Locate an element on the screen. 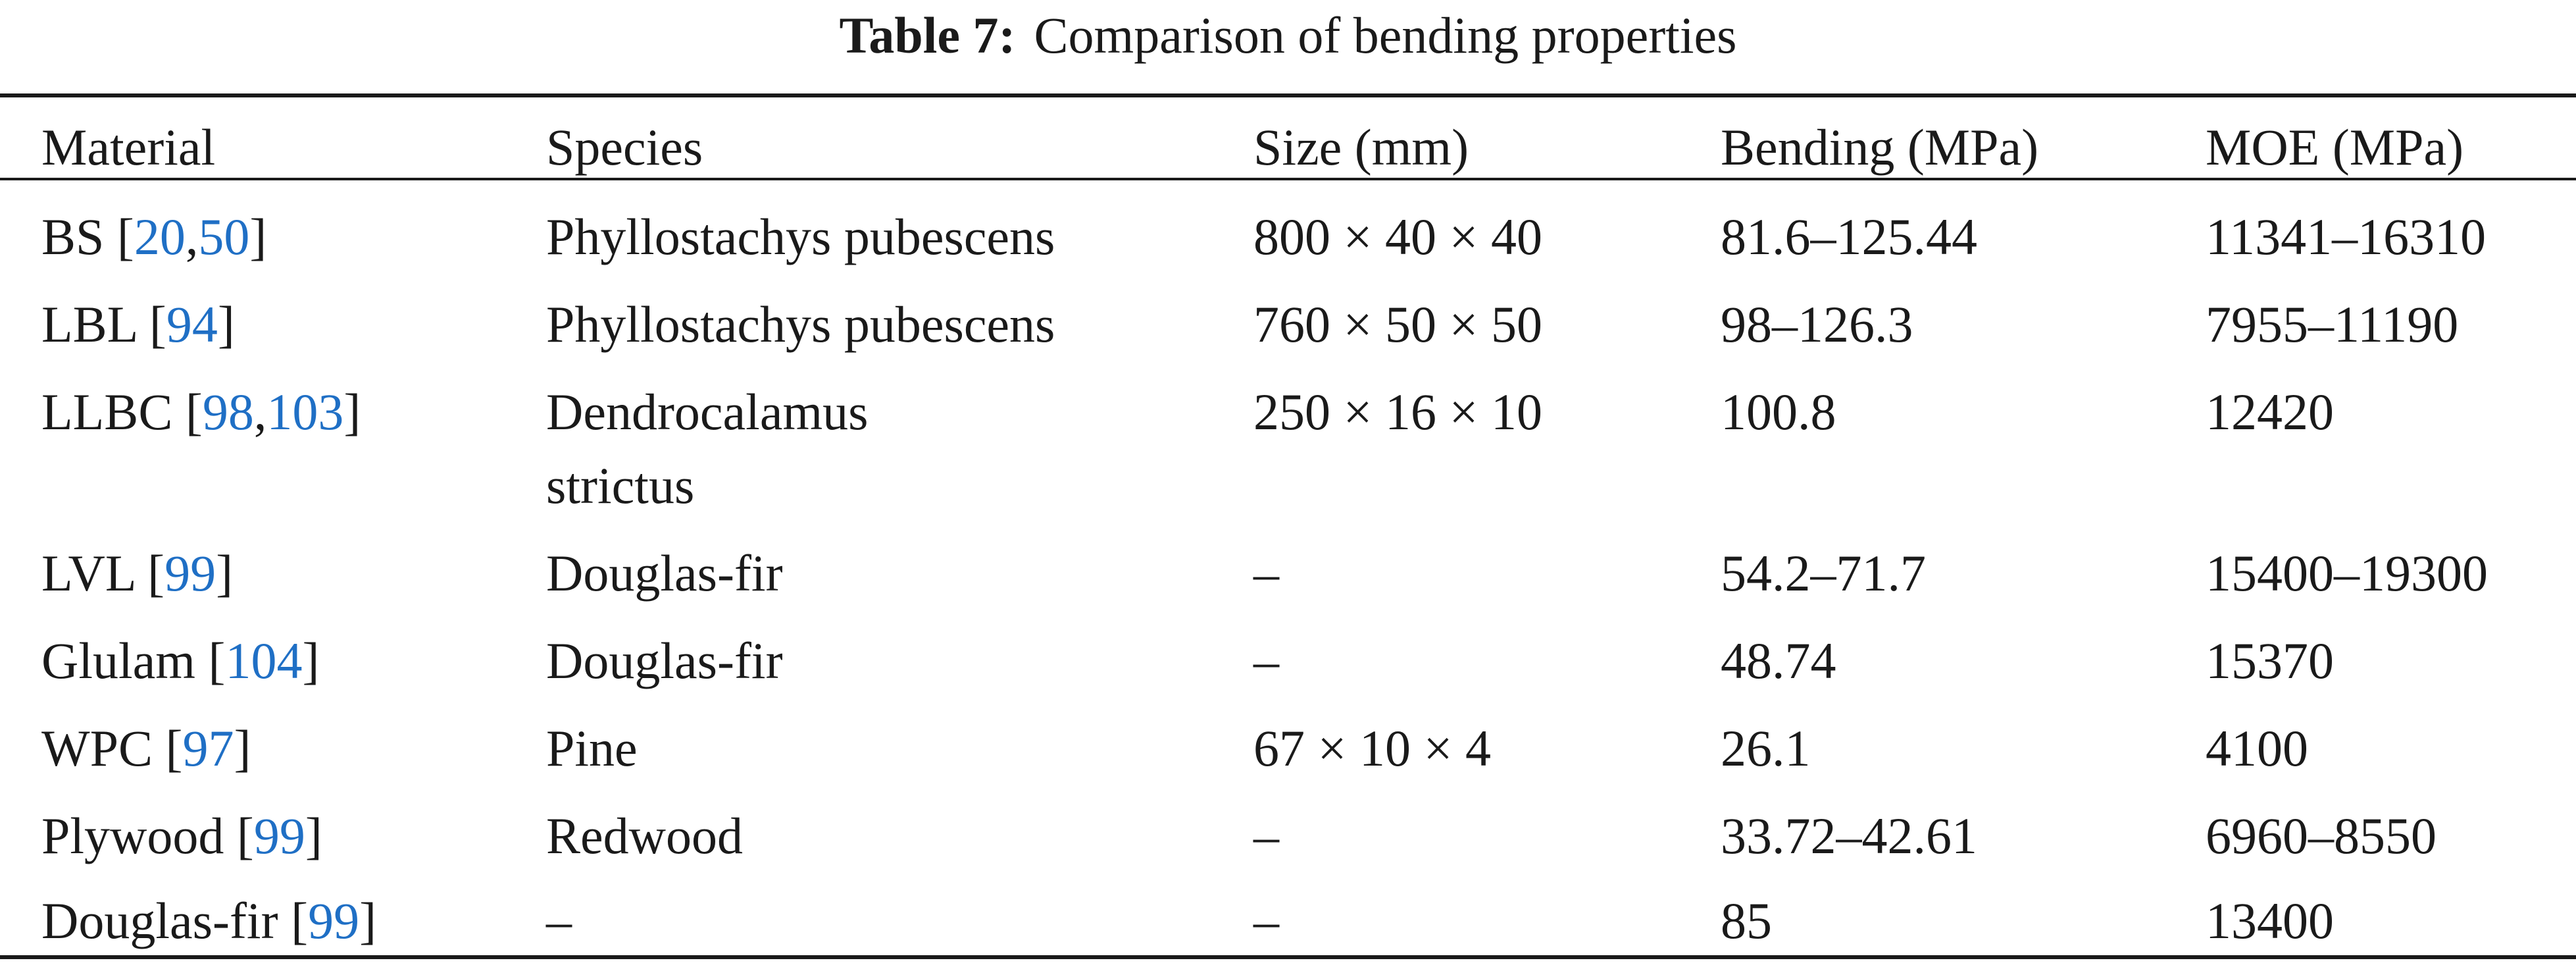 This screenshot has height=971, width=2576. table-label: Table 7: is located at coordinates (928, 35).